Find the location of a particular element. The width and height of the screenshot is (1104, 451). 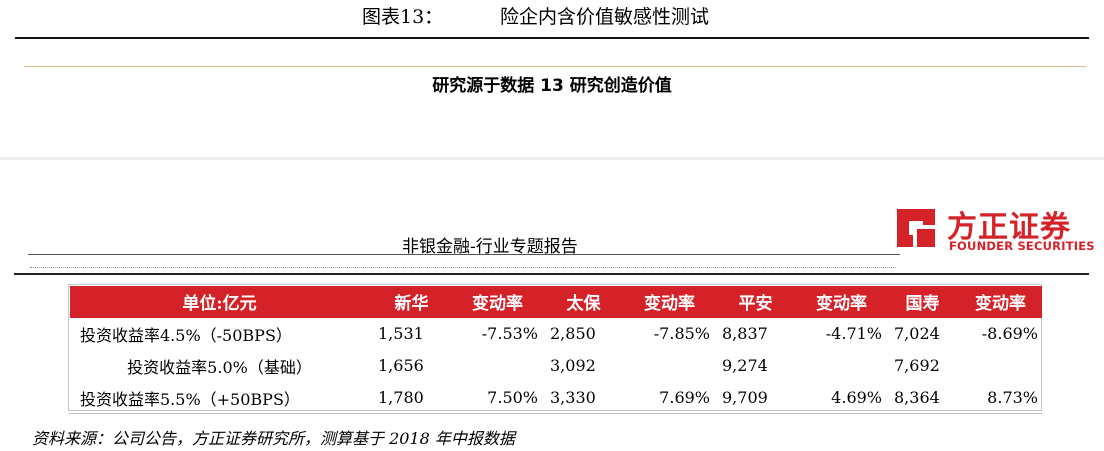

header-xinhua: 新华 is located at coordinates (411, 301).